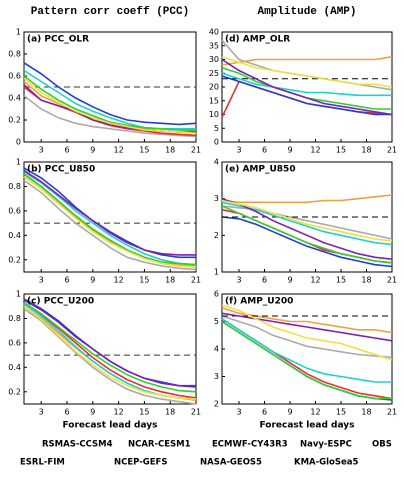  I want to click on legend-entry: ECMWF-CY43R3, so click(250, 445).